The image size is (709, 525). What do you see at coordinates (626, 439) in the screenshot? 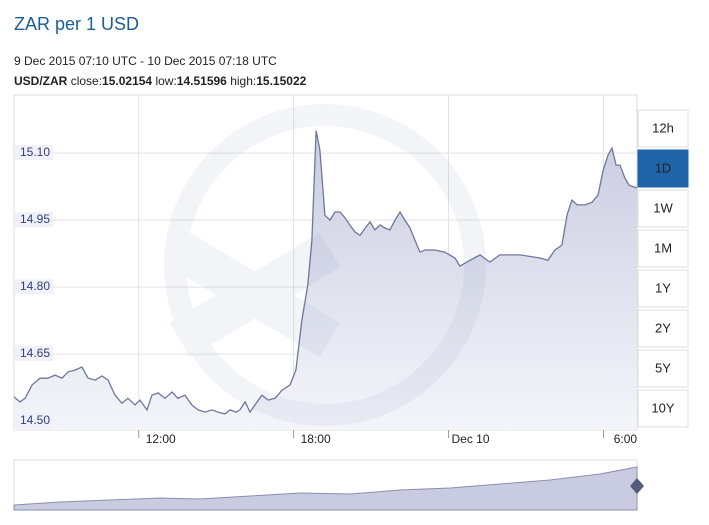
I see `x-tick-label: 6:00` at bounding box center [626, 439].